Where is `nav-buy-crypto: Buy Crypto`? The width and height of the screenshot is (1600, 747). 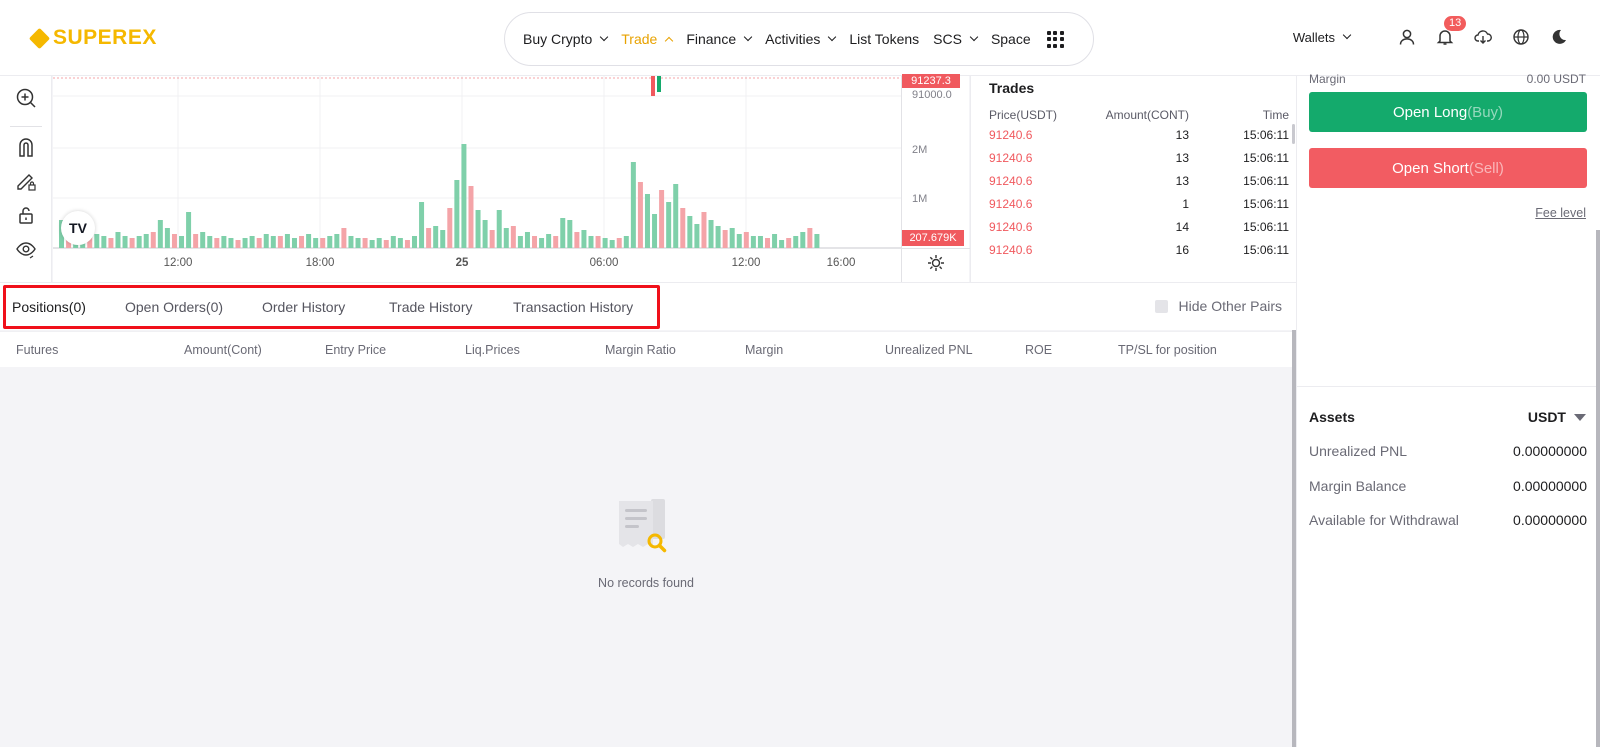 nav-buy-crypto: Buy Crypto is located at coordinates (566, 39).